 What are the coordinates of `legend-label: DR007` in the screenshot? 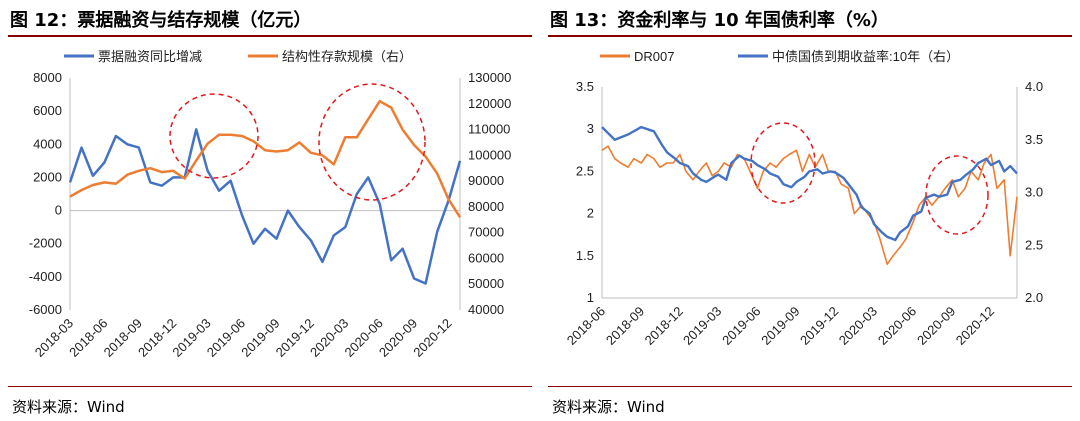 It's located at (654, 56).